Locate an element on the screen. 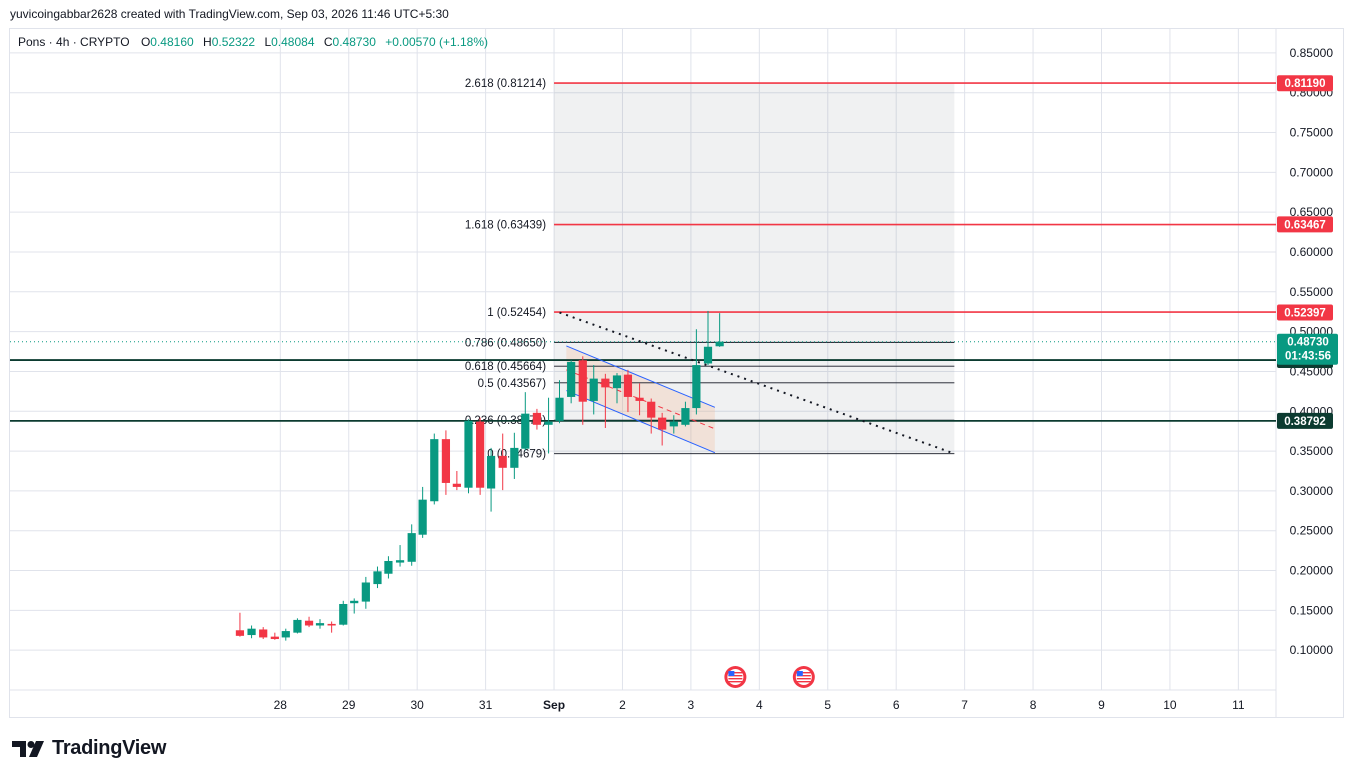 Image resolution: width=1355 pixels, height=779 pixels. tradingview-wordmark: TradingView is located at coordinates (109, 748).